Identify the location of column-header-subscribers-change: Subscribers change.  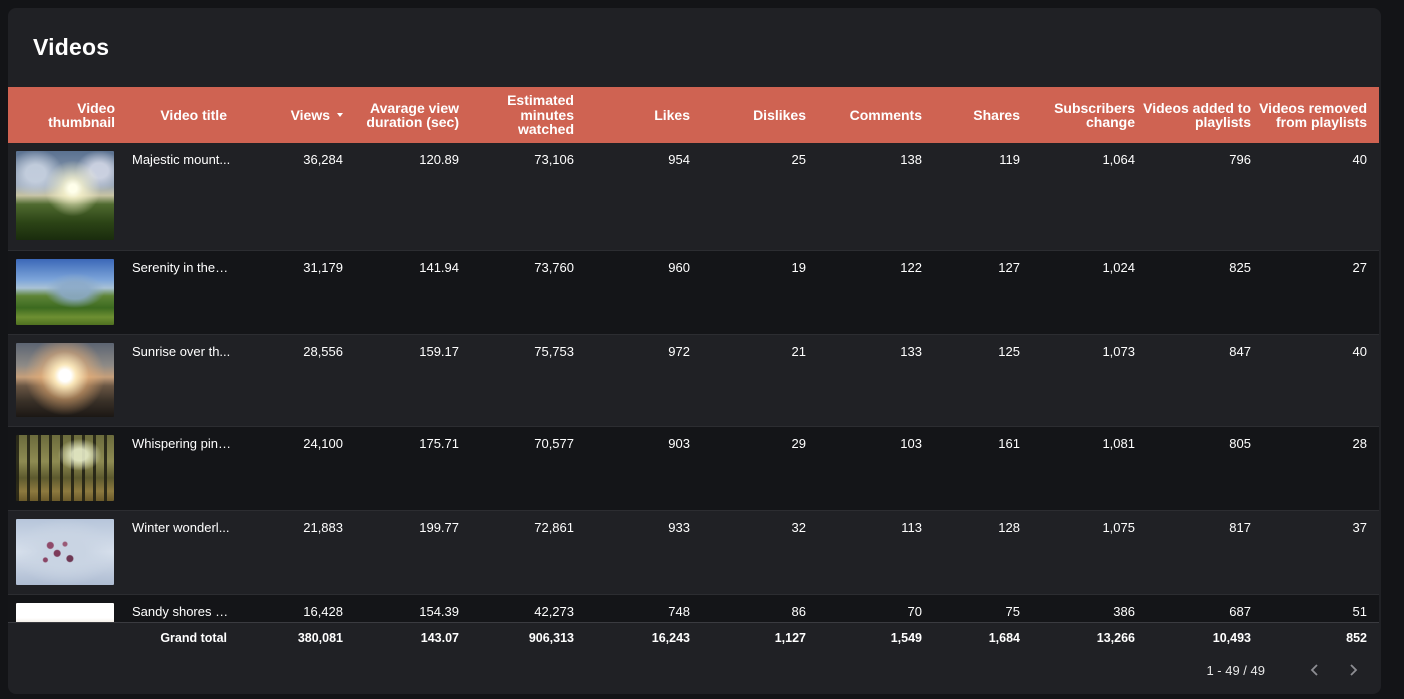
(1094, 114).